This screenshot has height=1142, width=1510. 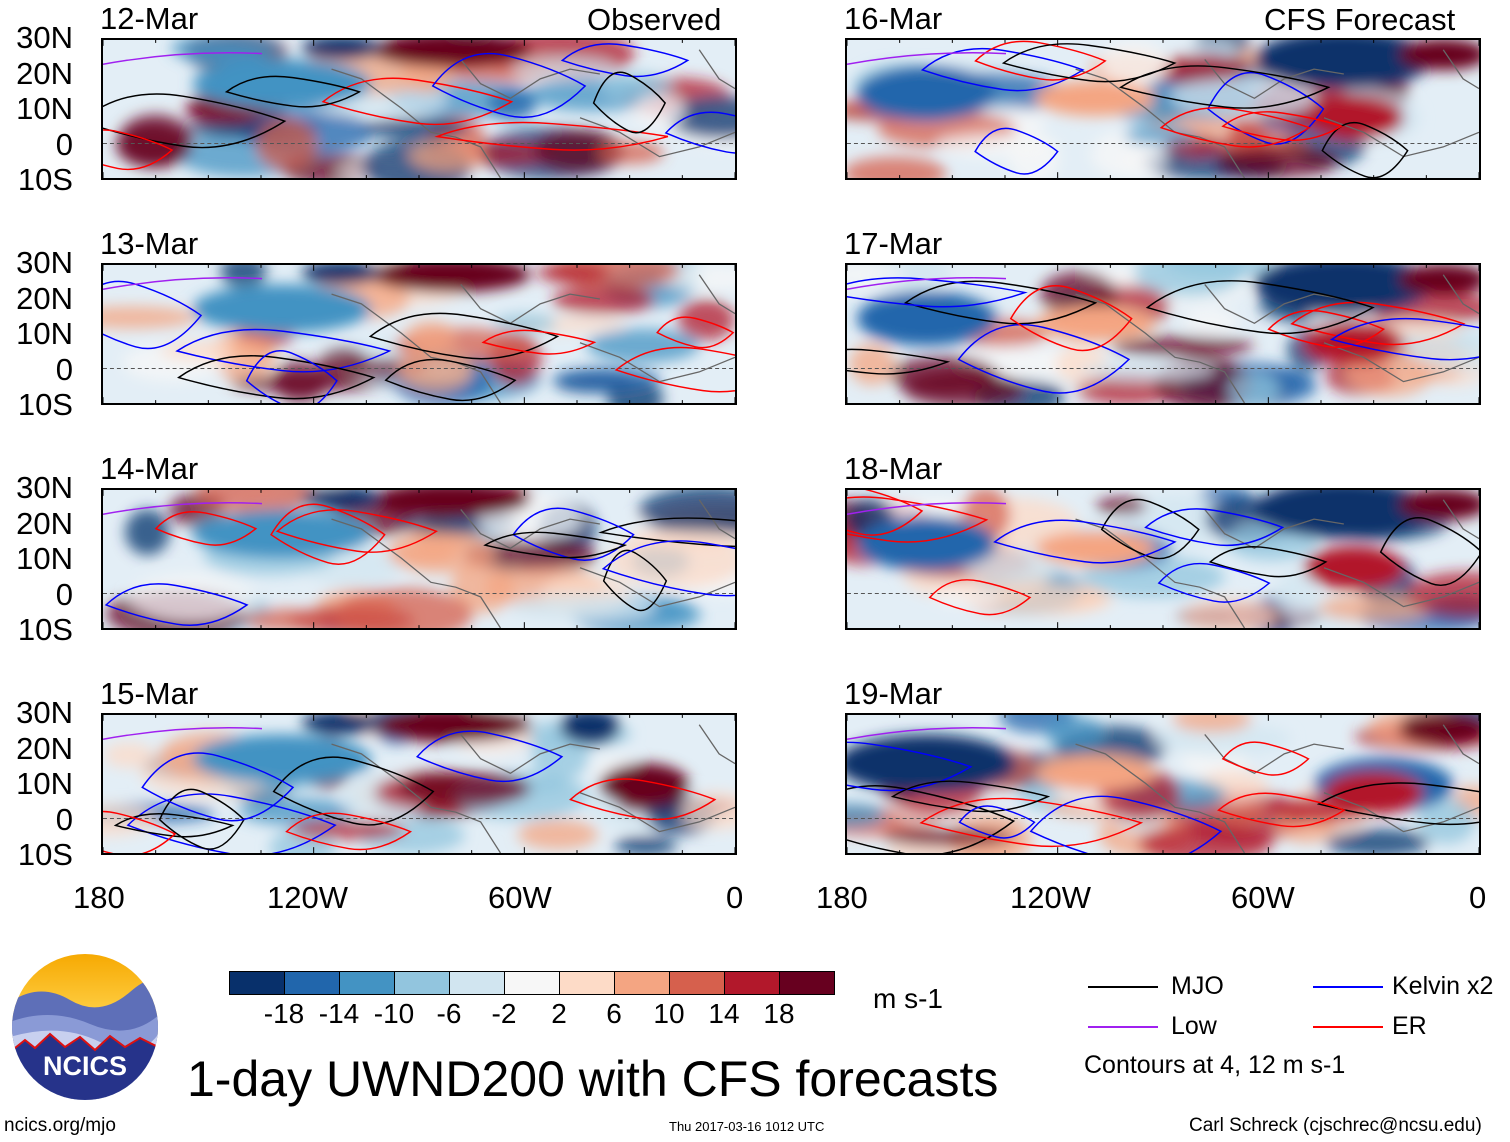 I want to click on map-panel-13-mar, so click(x=419, y=334).